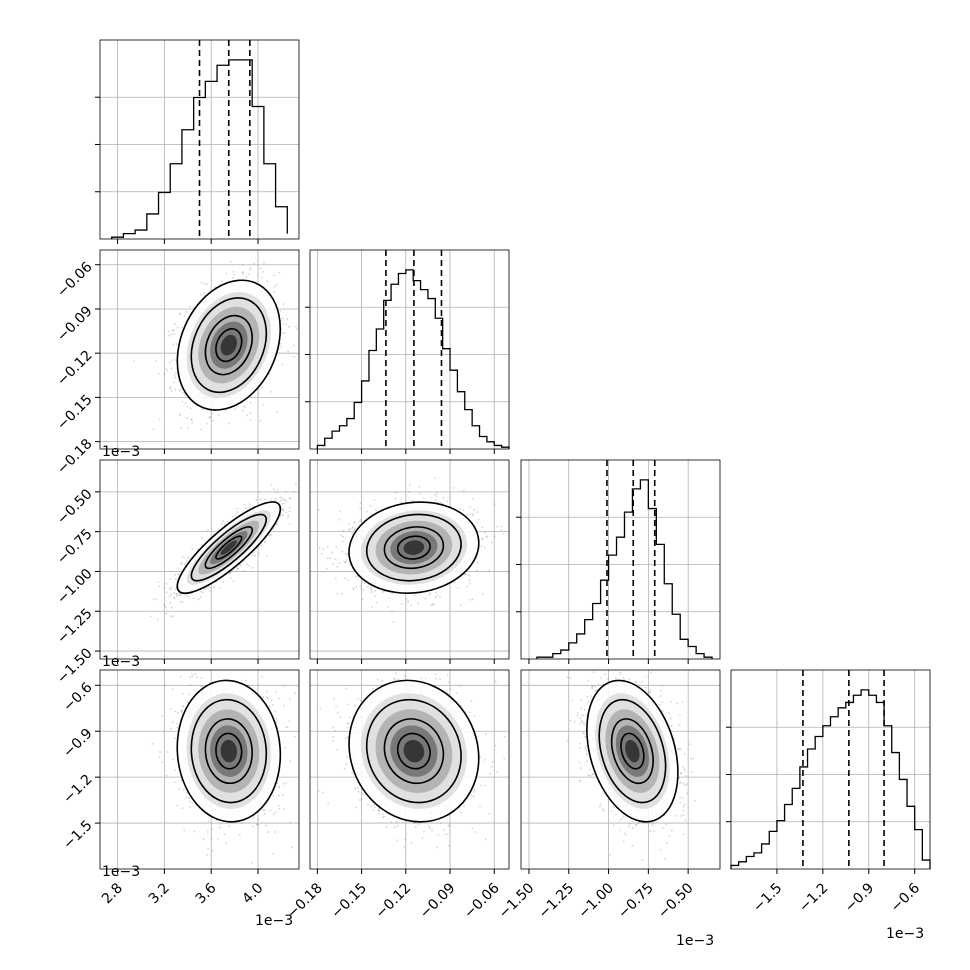  I want to click on histogram-series, so click(624, 569).